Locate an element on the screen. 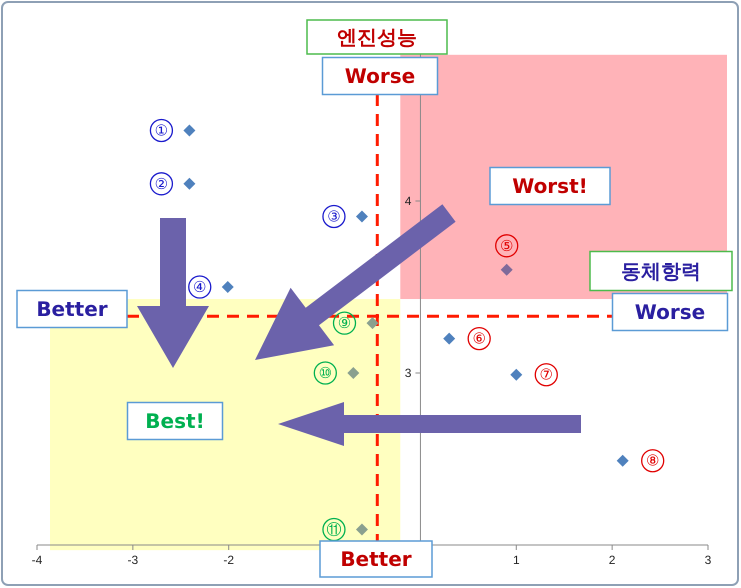 The image size is (741, 588). annotation: ⑨ is located at coordinates (345, 323).